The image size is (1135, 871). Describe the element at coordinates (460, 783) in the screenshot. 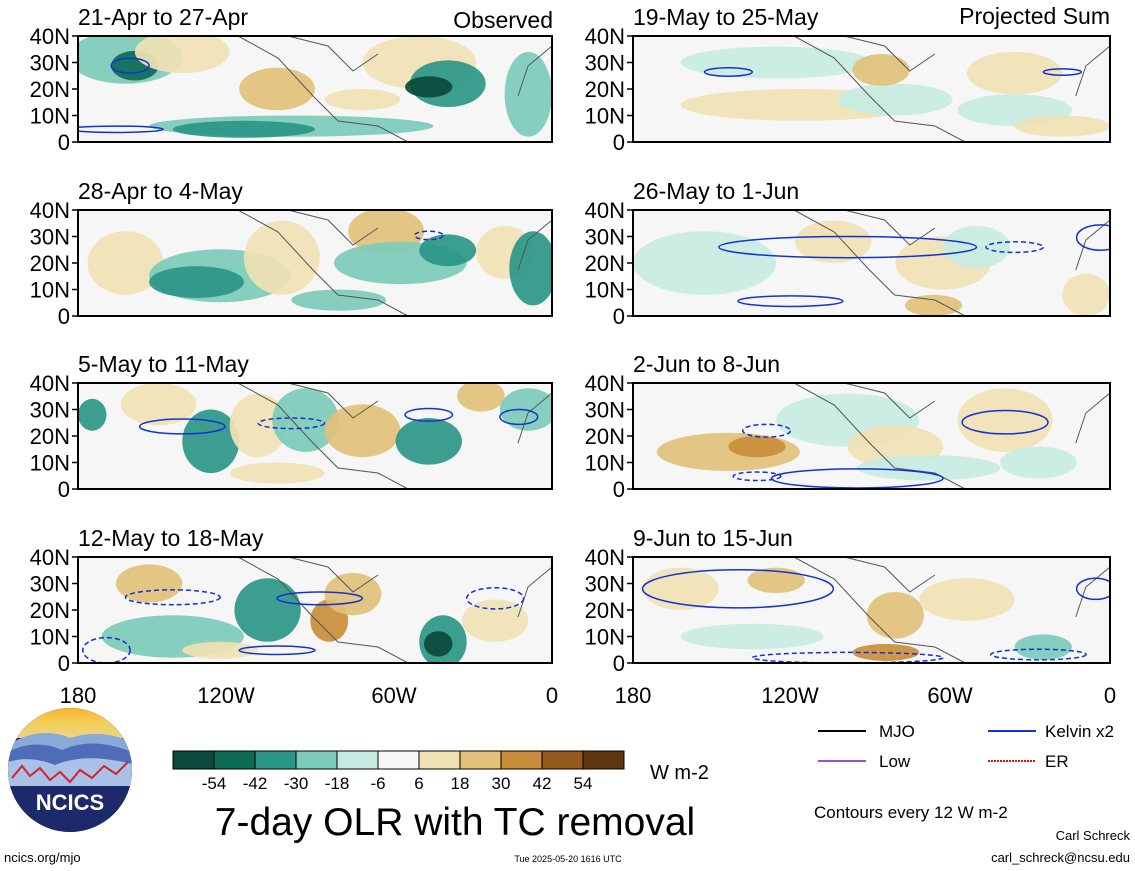

I see `colorbar-tick-label: 18` at that location.